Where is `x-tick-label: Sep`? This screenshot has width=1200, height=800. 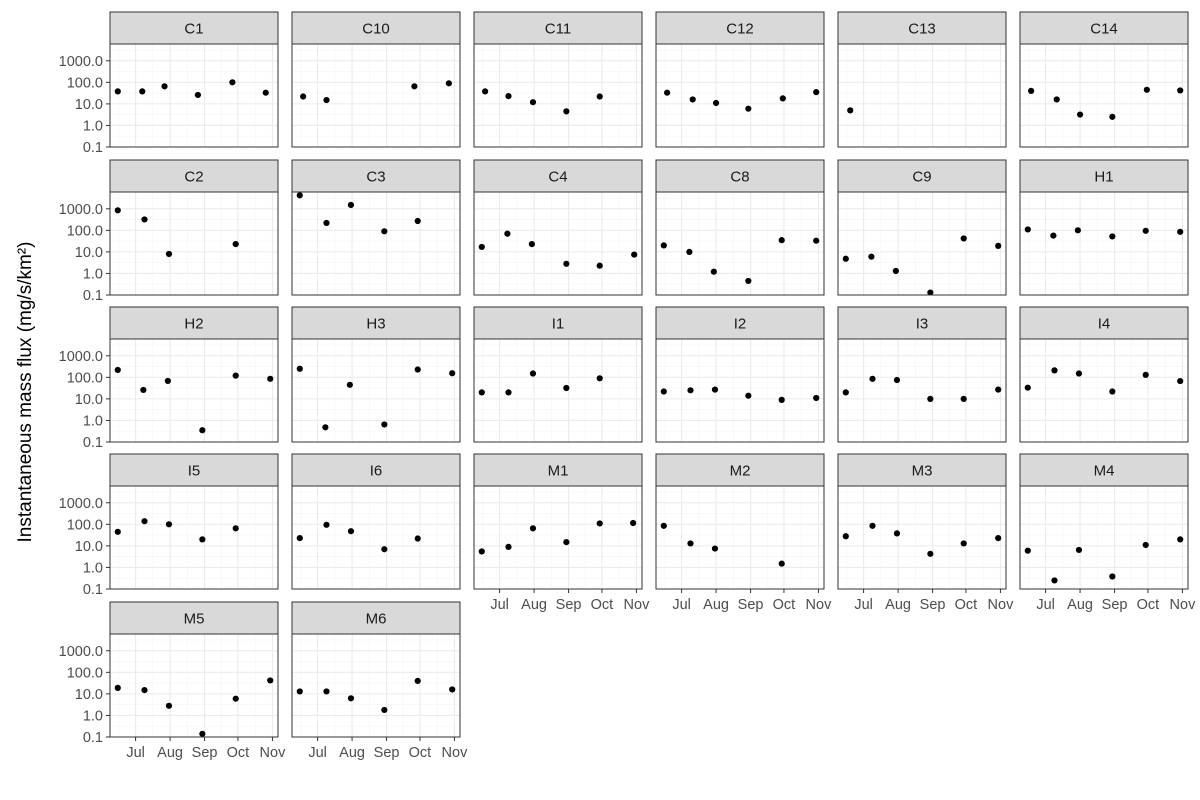
x-tick-label: Sep is located at coordinates (1115, 605).